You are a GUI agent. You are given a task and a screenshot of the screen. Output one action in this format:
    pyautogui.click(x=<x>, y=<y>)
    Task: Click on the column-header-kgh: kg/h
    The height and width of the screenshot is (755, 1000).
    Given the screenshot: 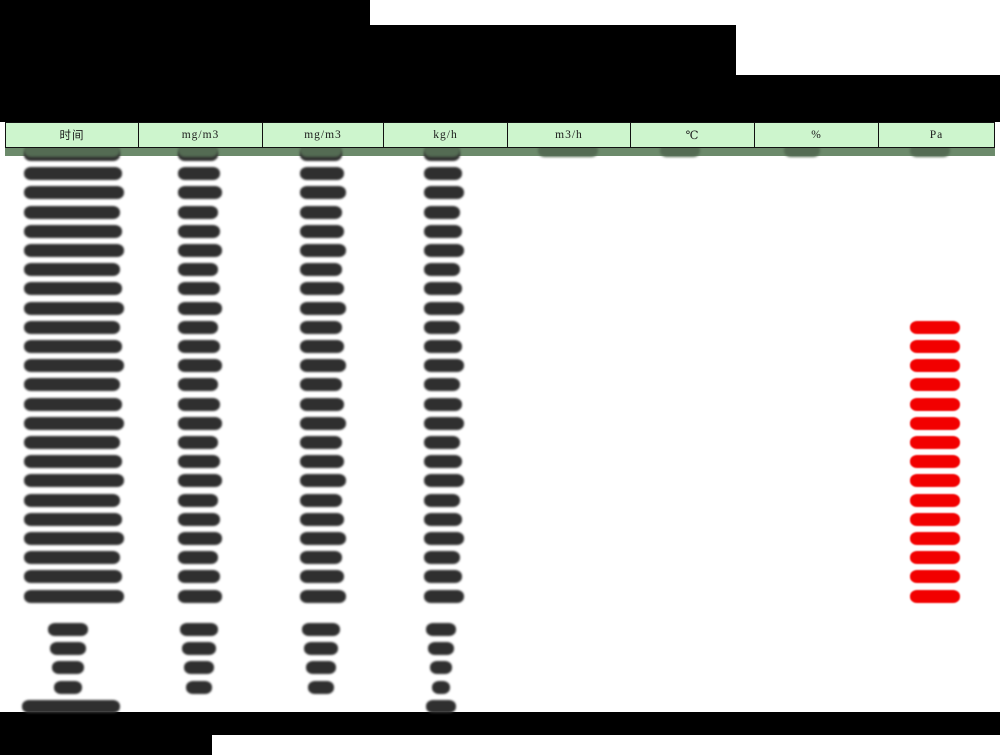 What is the action you would take?
    pyautogui.click(x=446, y=135)
    